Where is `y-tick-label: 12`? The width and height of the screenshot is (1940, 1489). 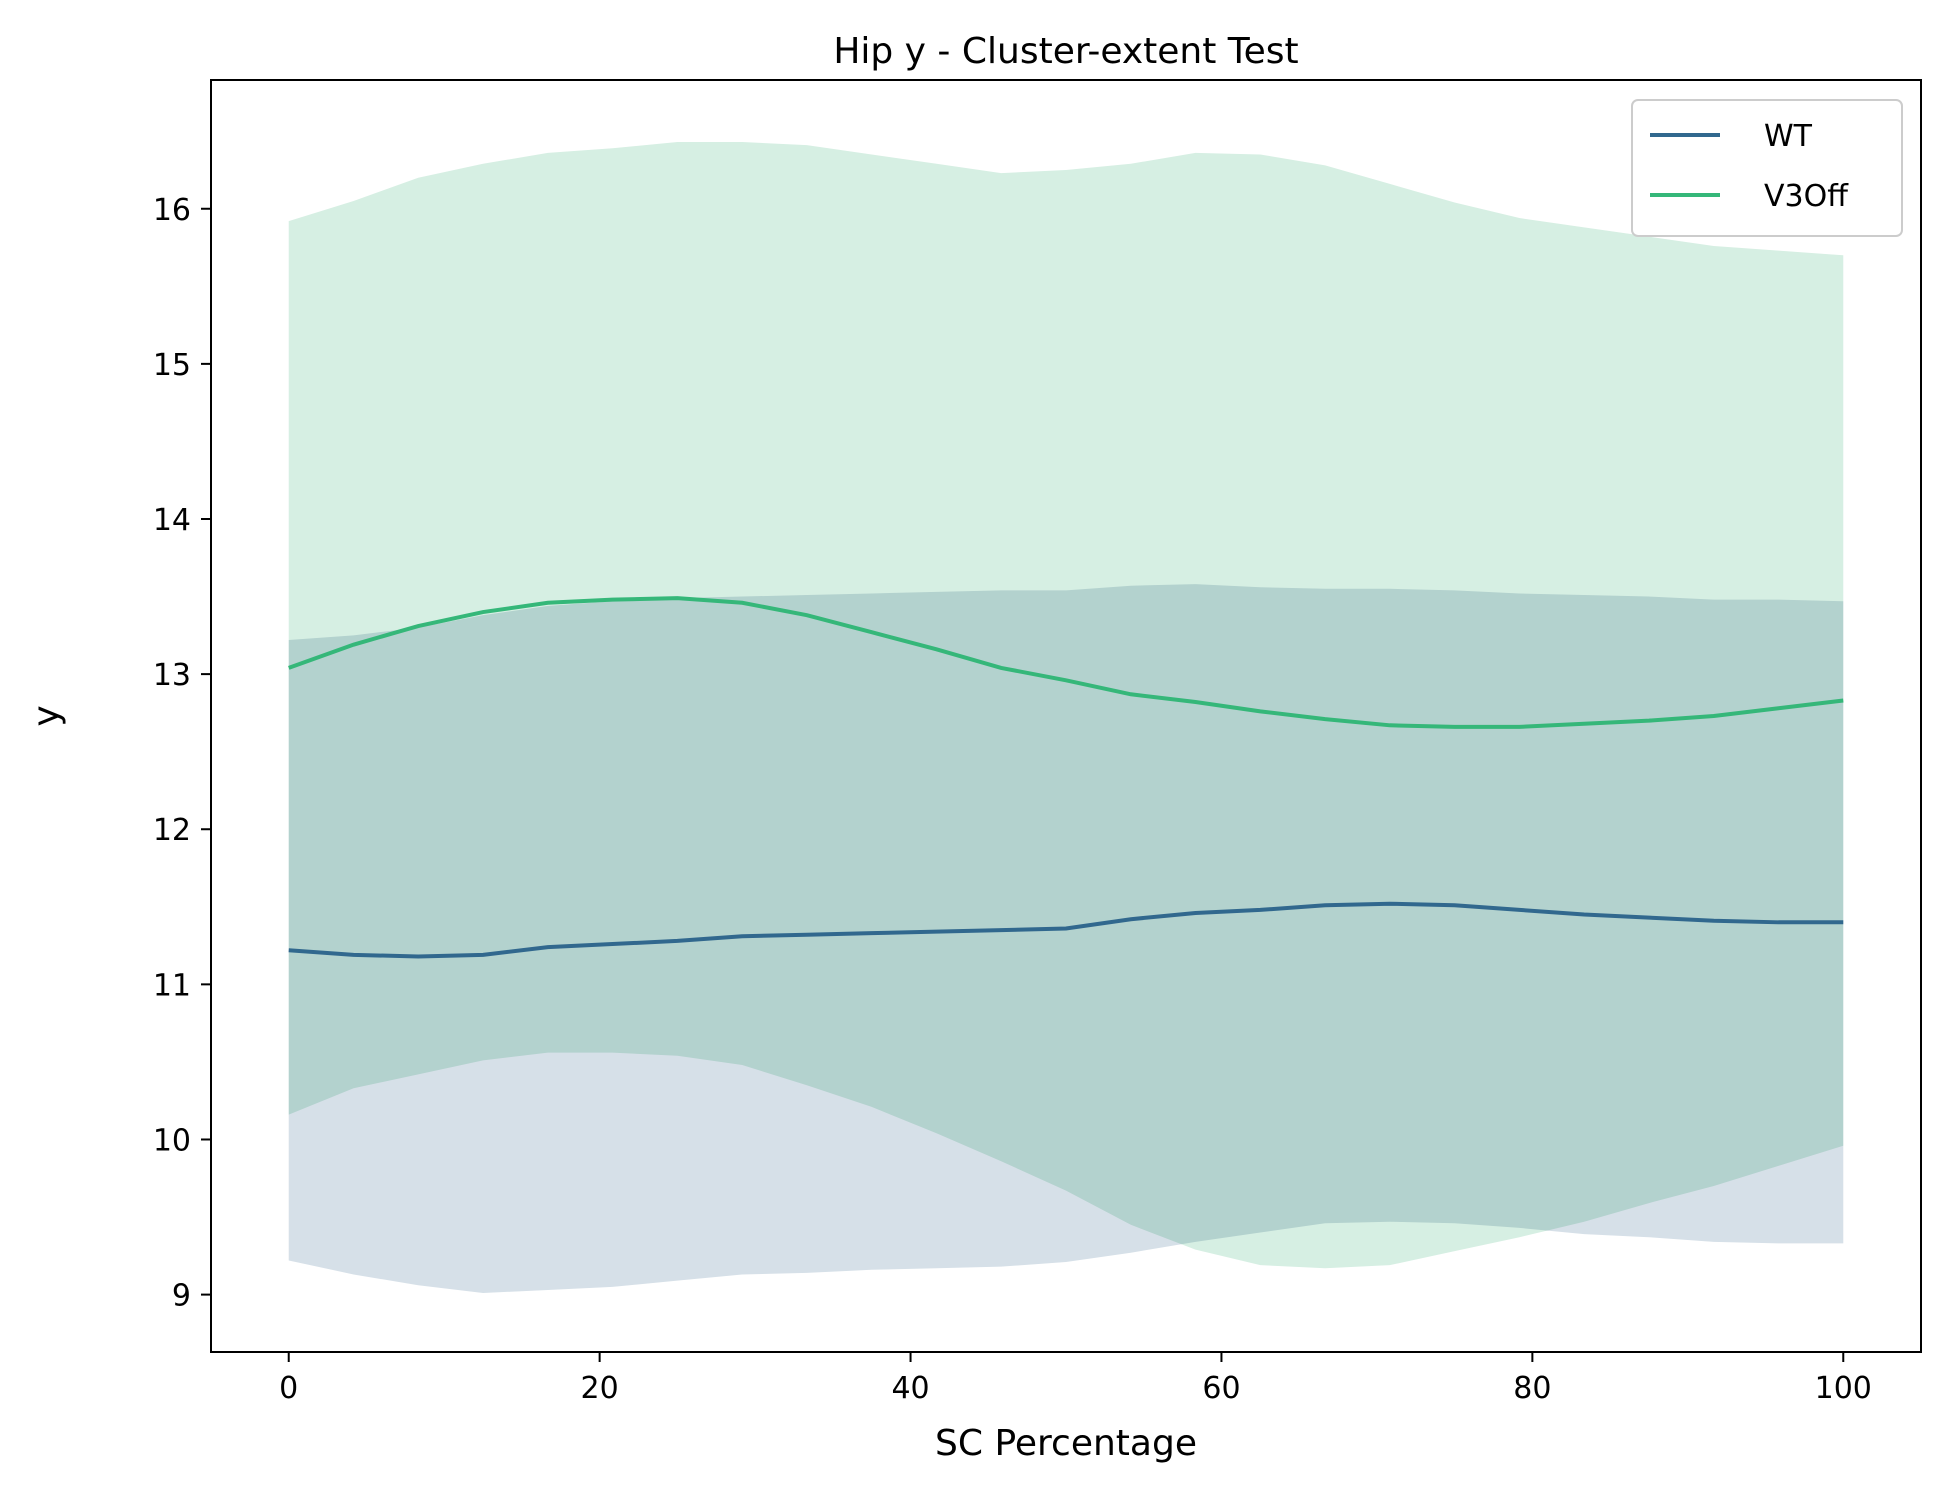
y-tick-label: 12 is located at coordinates (172, 830).